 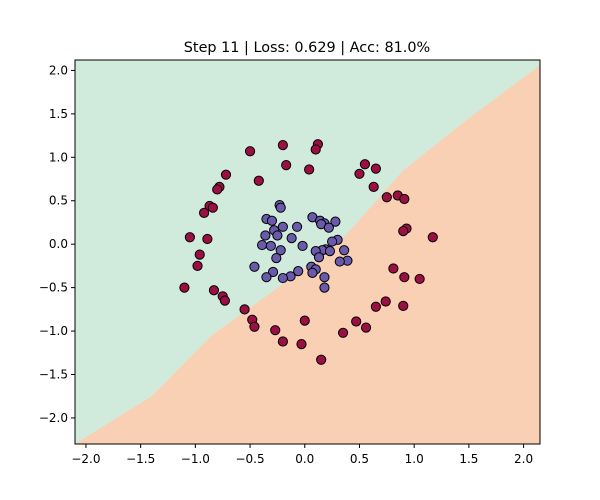 What do you see at coordinates (58, 70) in the screenshot?
I see `y-tick-label: 2.0` at bounding box center [58, 70].